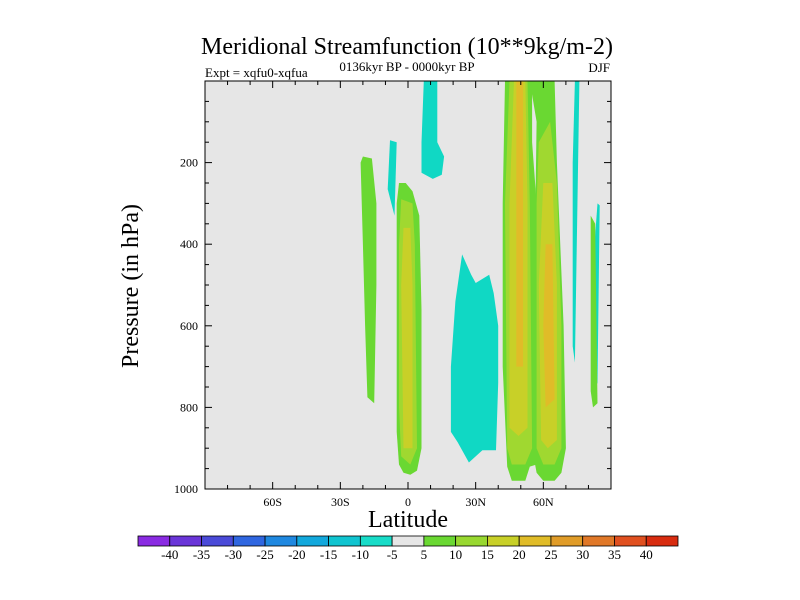  I want to click on colorbar-label: -10, so click(360, 554).